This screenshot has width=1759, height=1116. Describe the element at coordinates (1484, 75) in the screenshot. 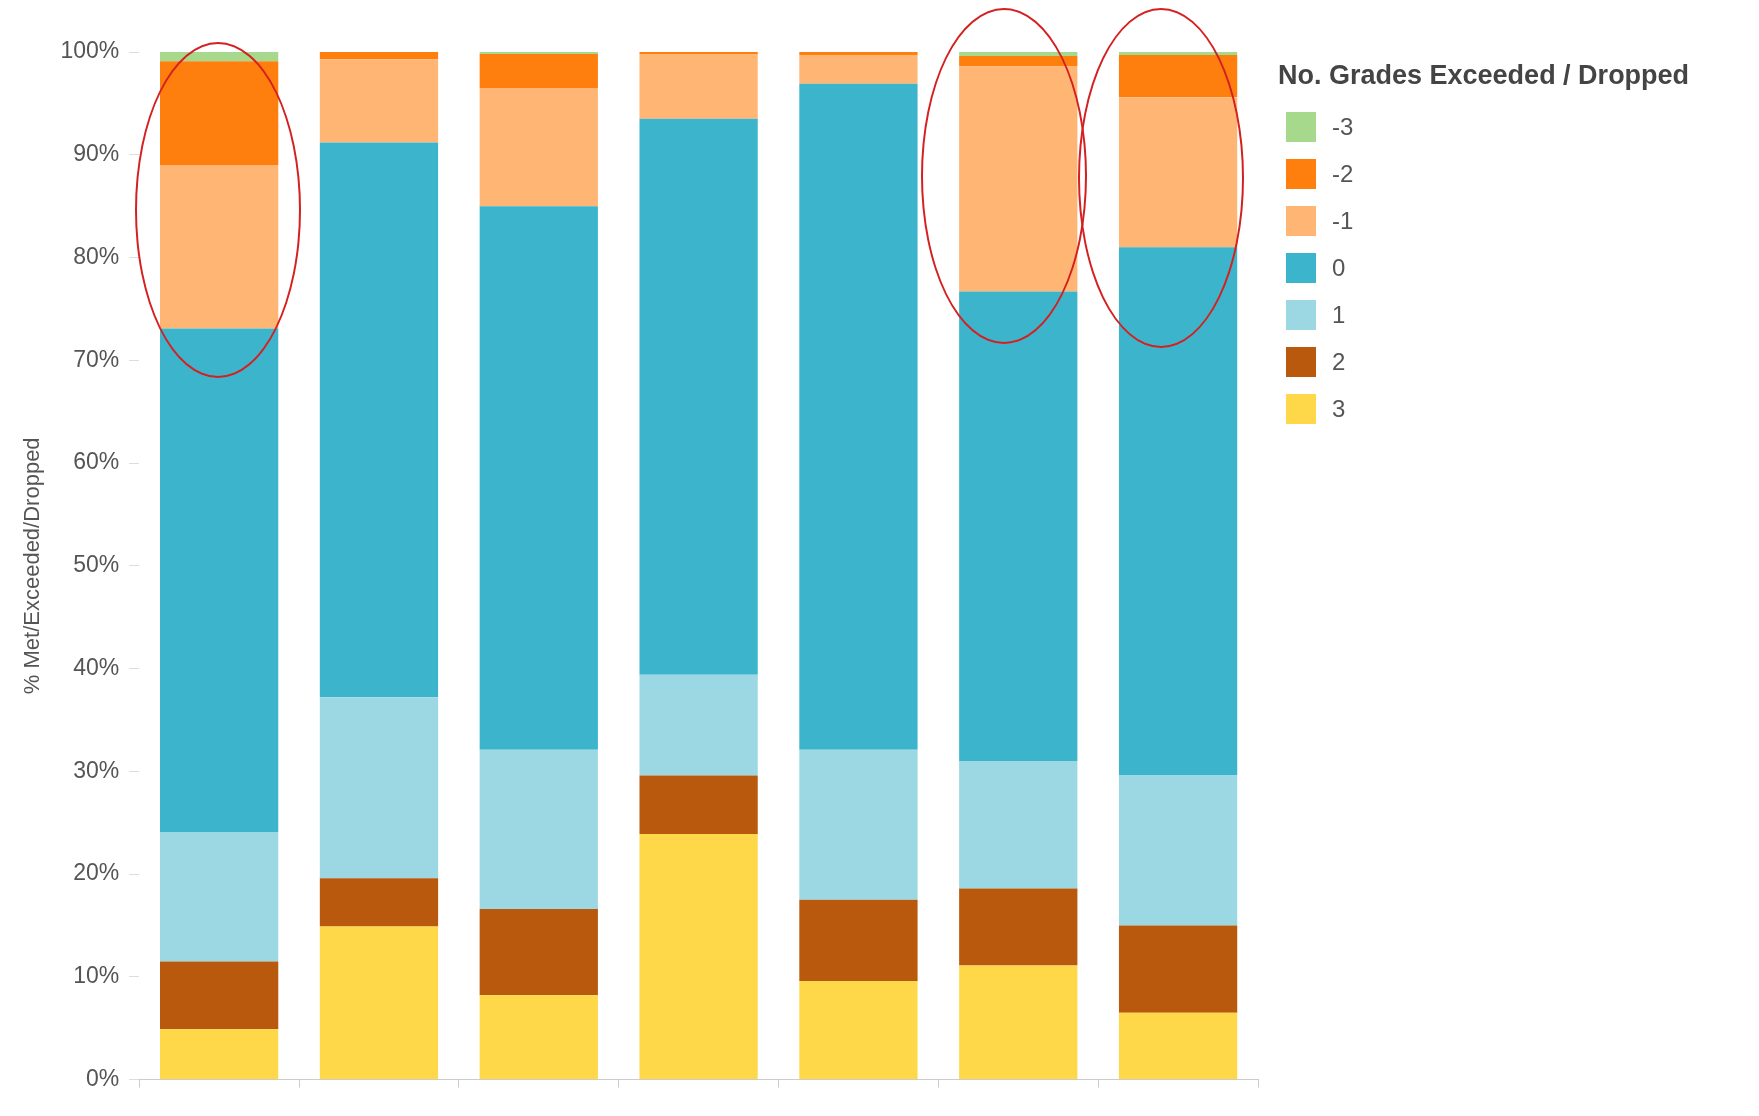

I see `legend-title: No. Grades Exceeded / Dropped` at that location.